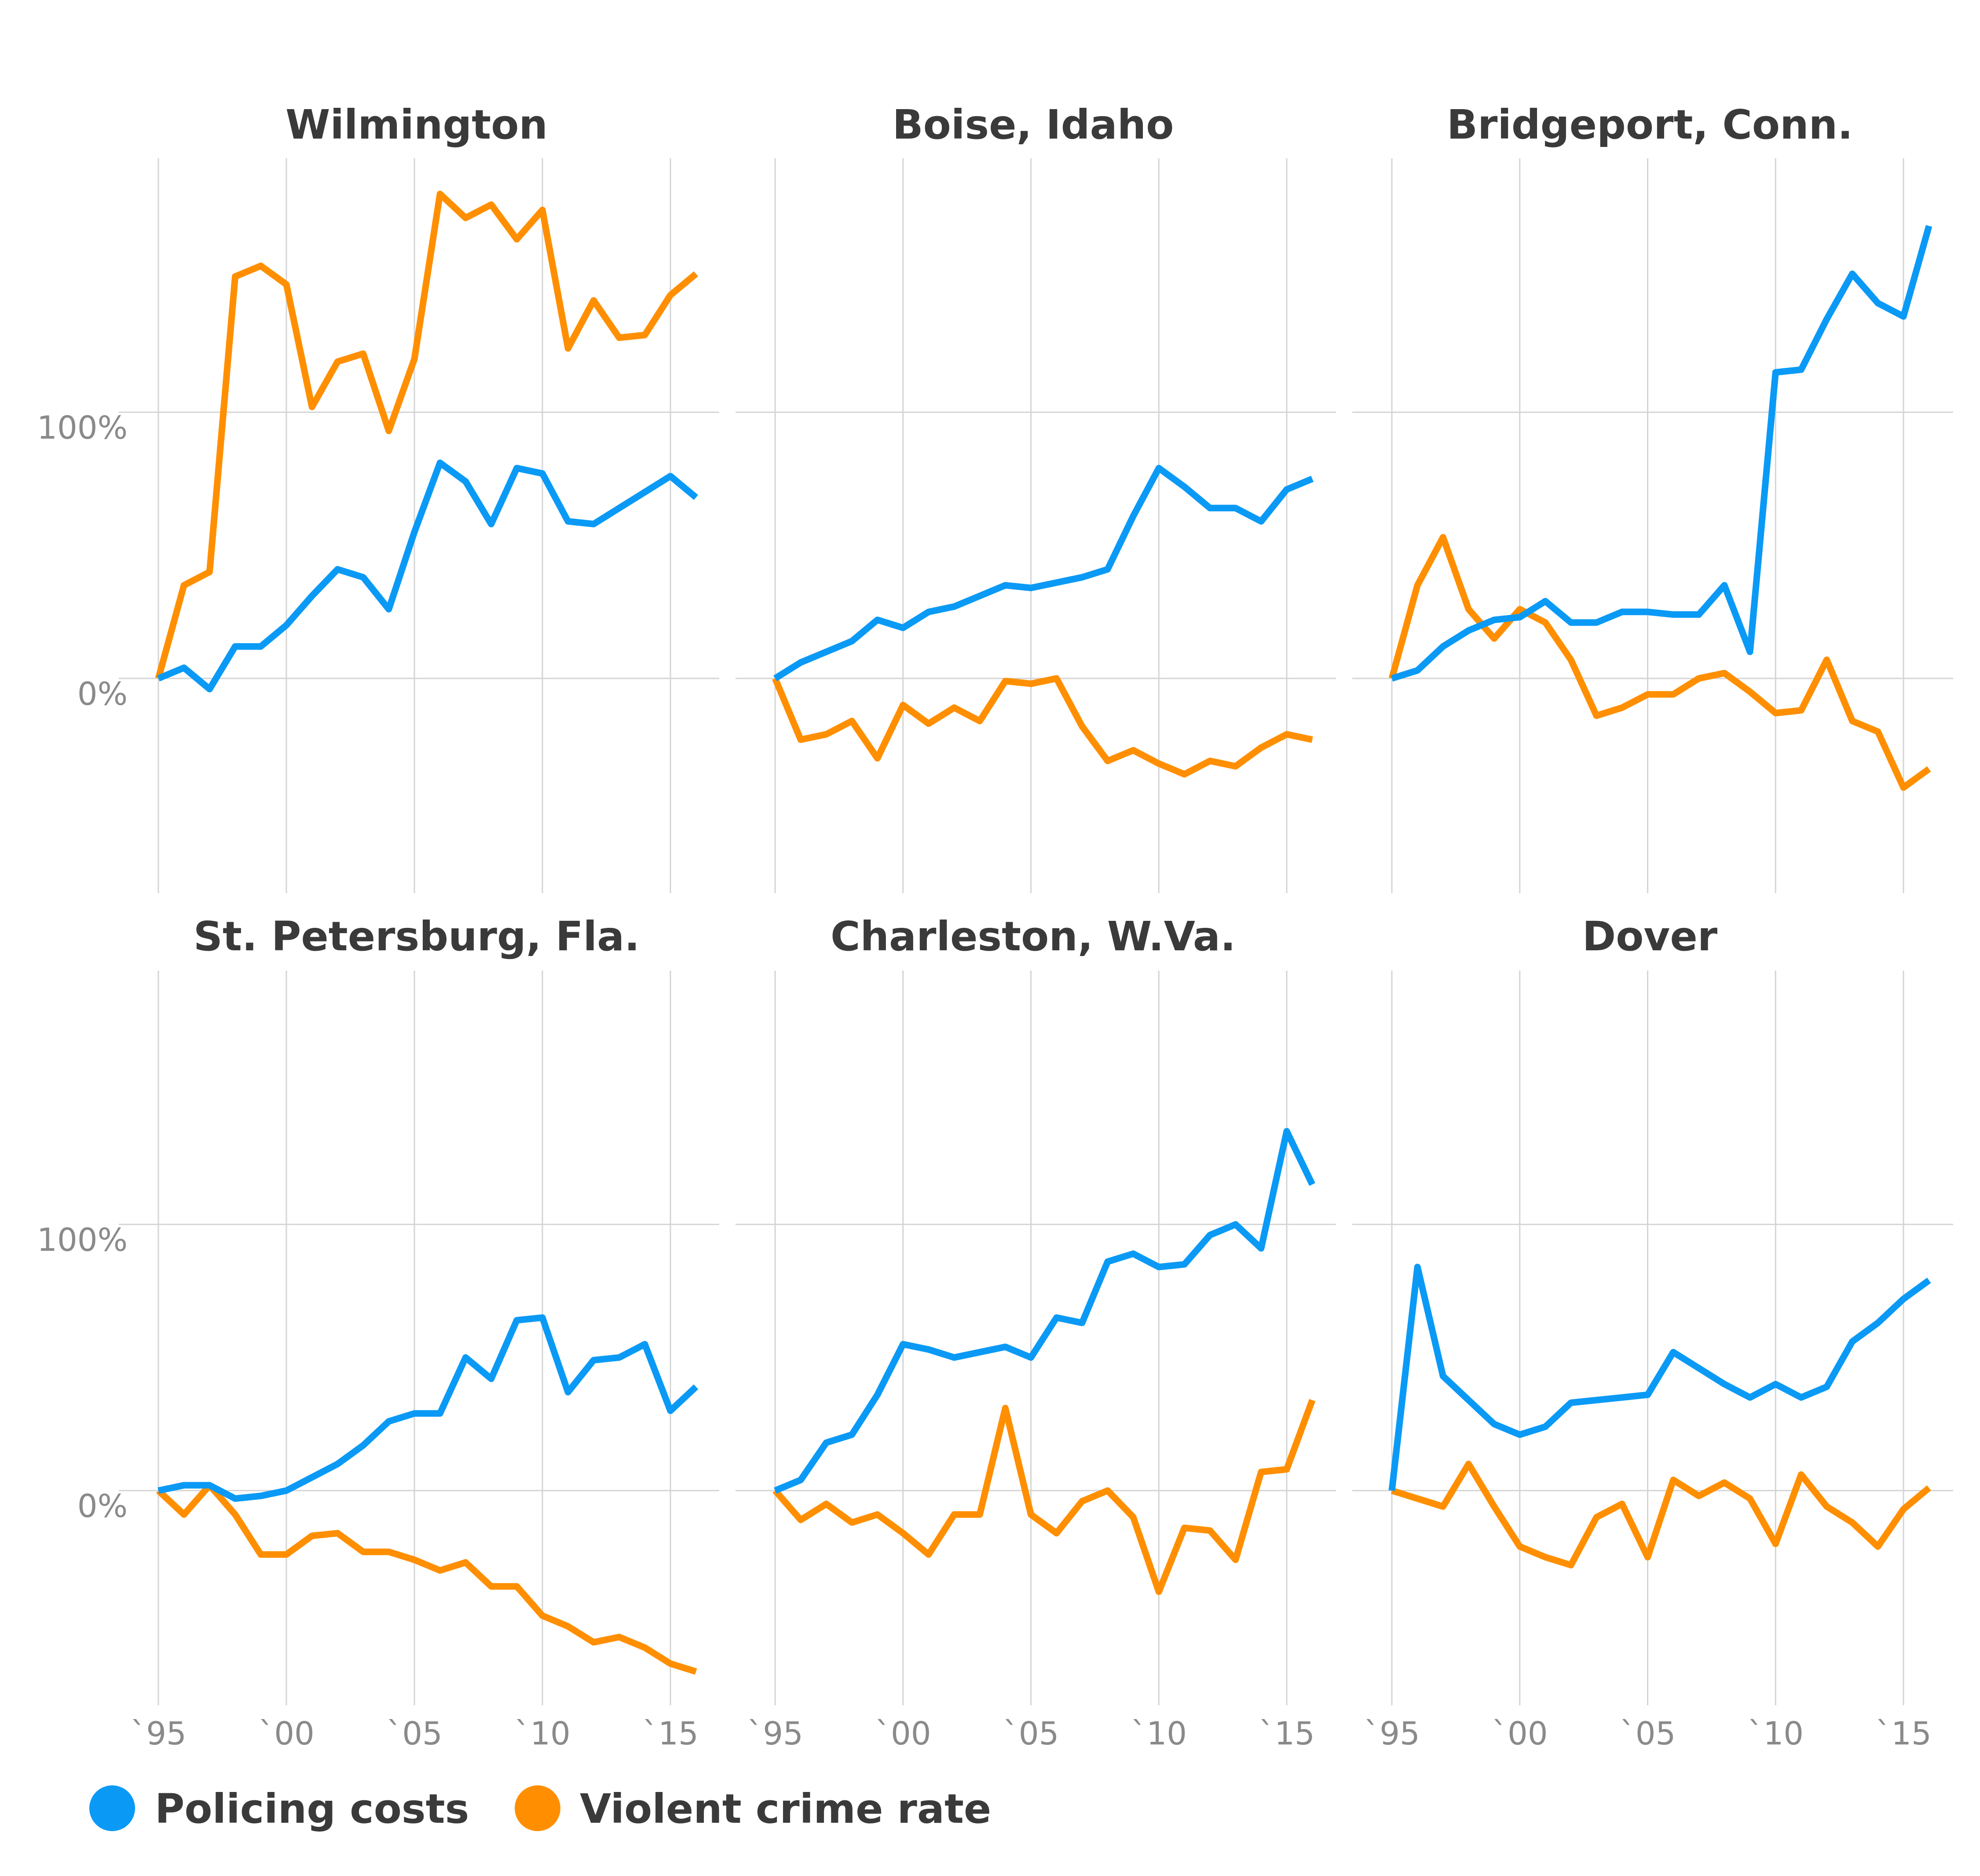 The height and width of the screenshot is (1876, 1980). Describe the element at coordinates (1650, 936) in the screenshot. I see `panel-title: Dover` at that location.